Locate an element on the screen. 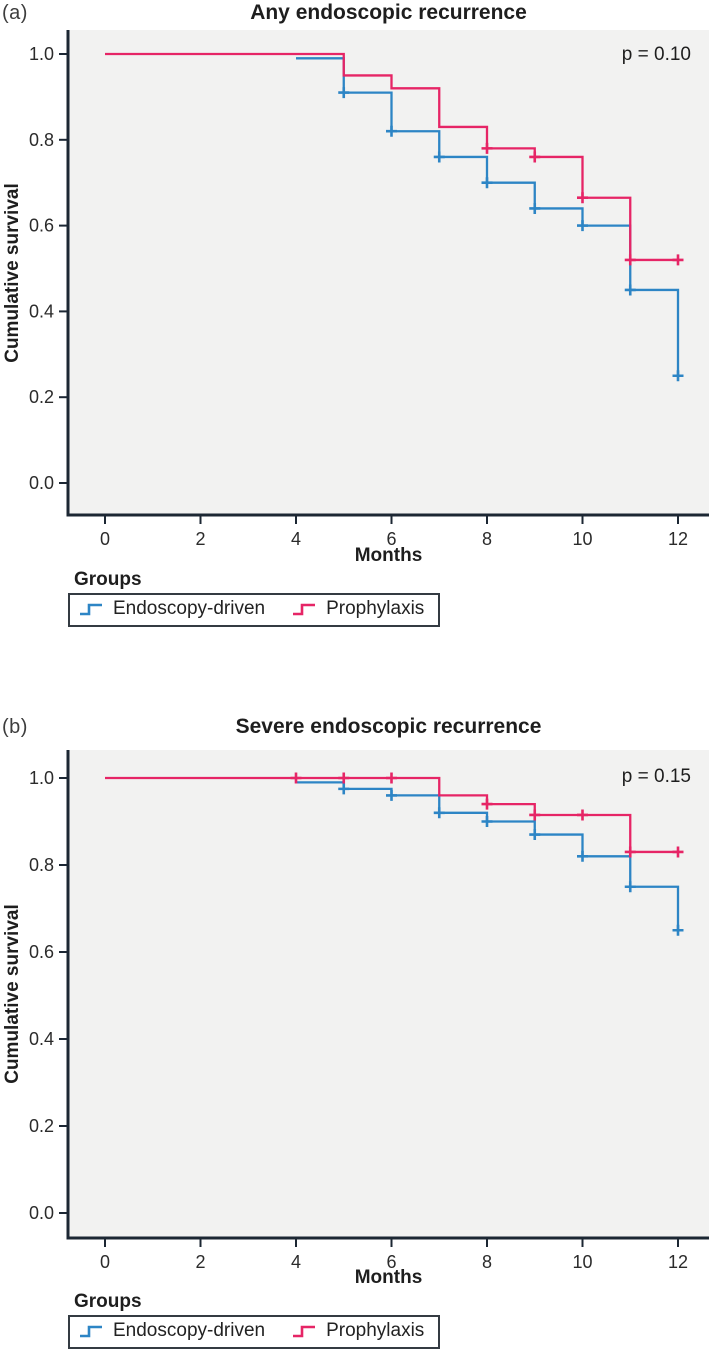 The width and height of the screenshot is (709, 1350). legend-title-b: Groups is located at coordinates (108, 1301).